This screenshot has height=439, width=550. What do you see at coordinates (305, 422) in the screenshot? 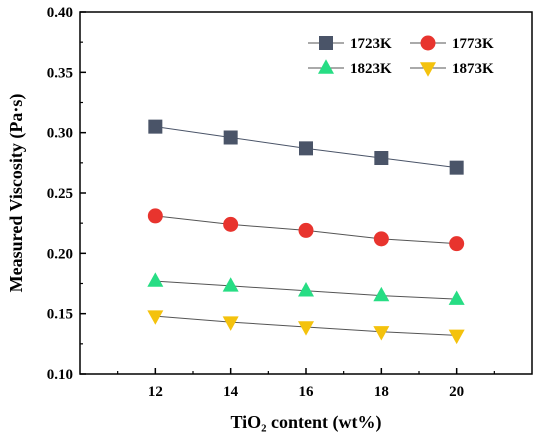
I see `x-axis-label: TiO₂ content (wt%)` at bounding box center [305, 422].